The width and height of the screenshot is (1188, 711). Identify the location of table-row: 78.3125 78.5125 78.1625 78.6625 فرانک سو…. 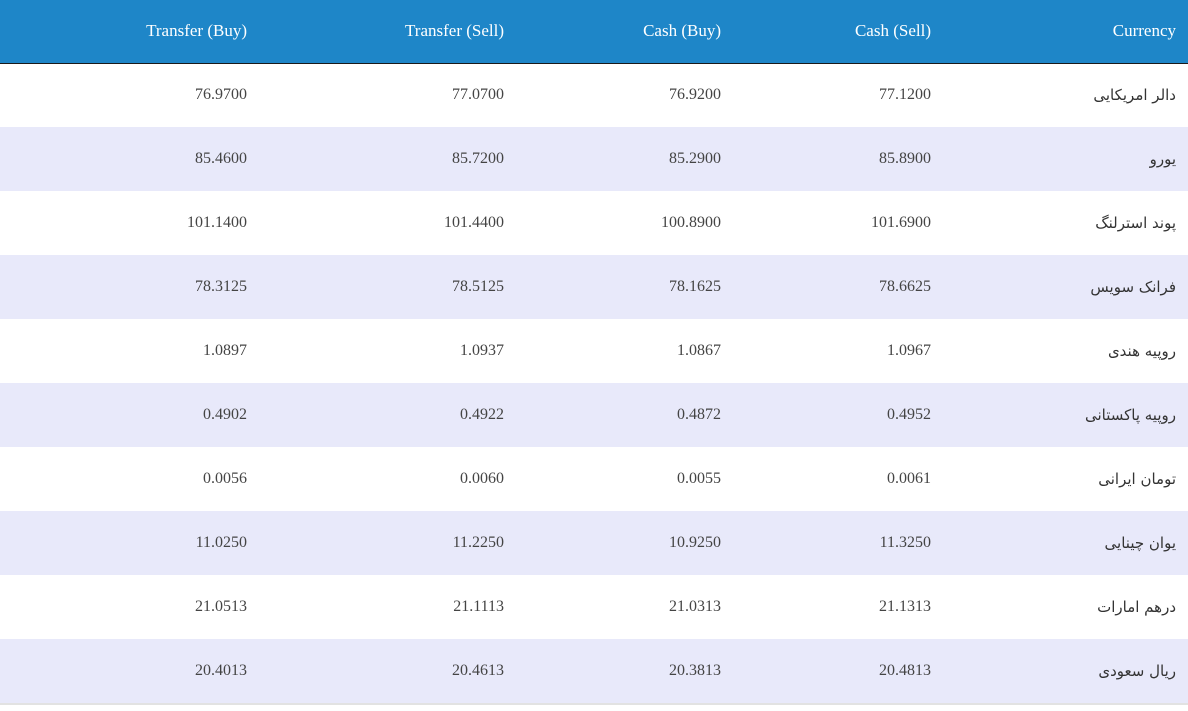
(594, 287).